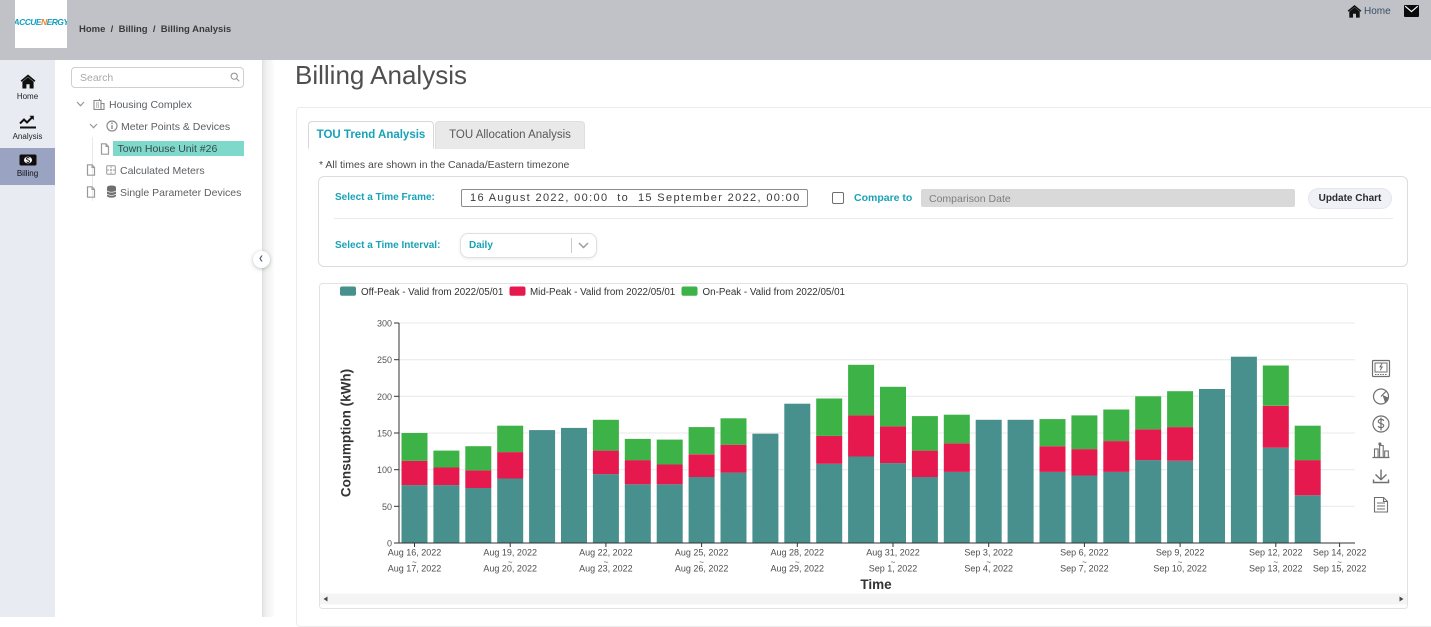 Image resolution: width=1431 pixels, height=627 pixels. Describe the element at coordinates (1180, 553) in the screenshot. I see `svg-text: Sep 9, 2022` at that location.